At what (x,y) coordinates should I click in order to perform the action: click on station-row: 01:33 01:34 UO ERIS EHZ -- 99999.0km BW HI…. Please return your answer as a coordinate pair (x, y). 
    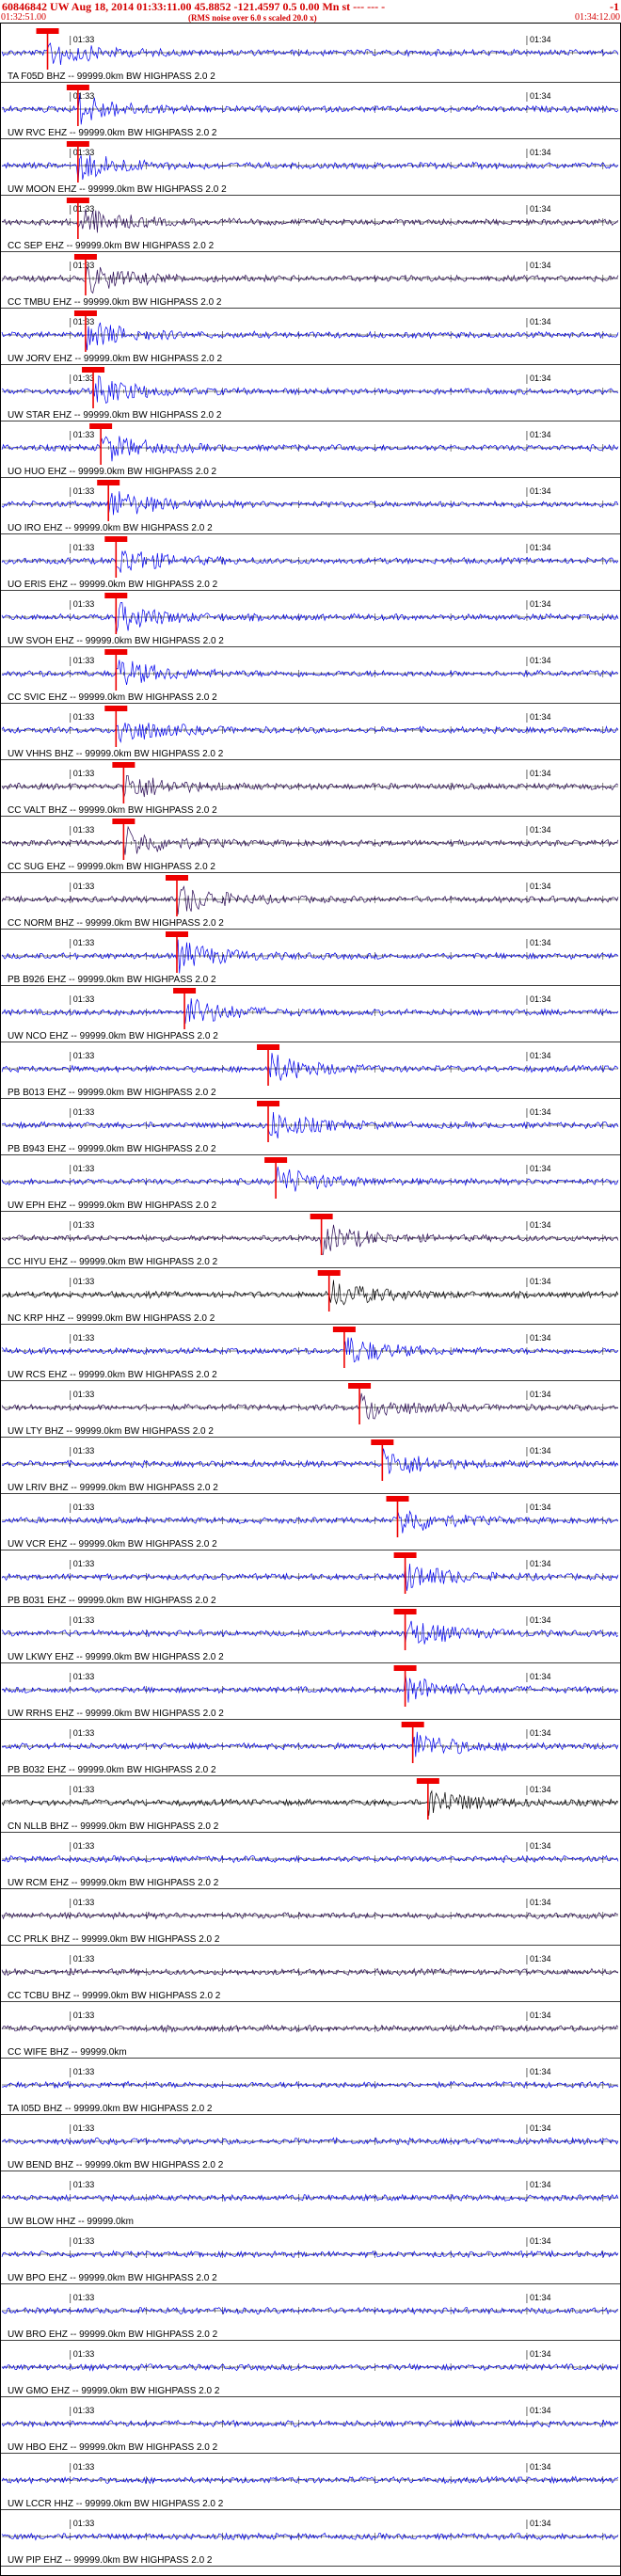
    Looking at the image, I should click on (310, 564).